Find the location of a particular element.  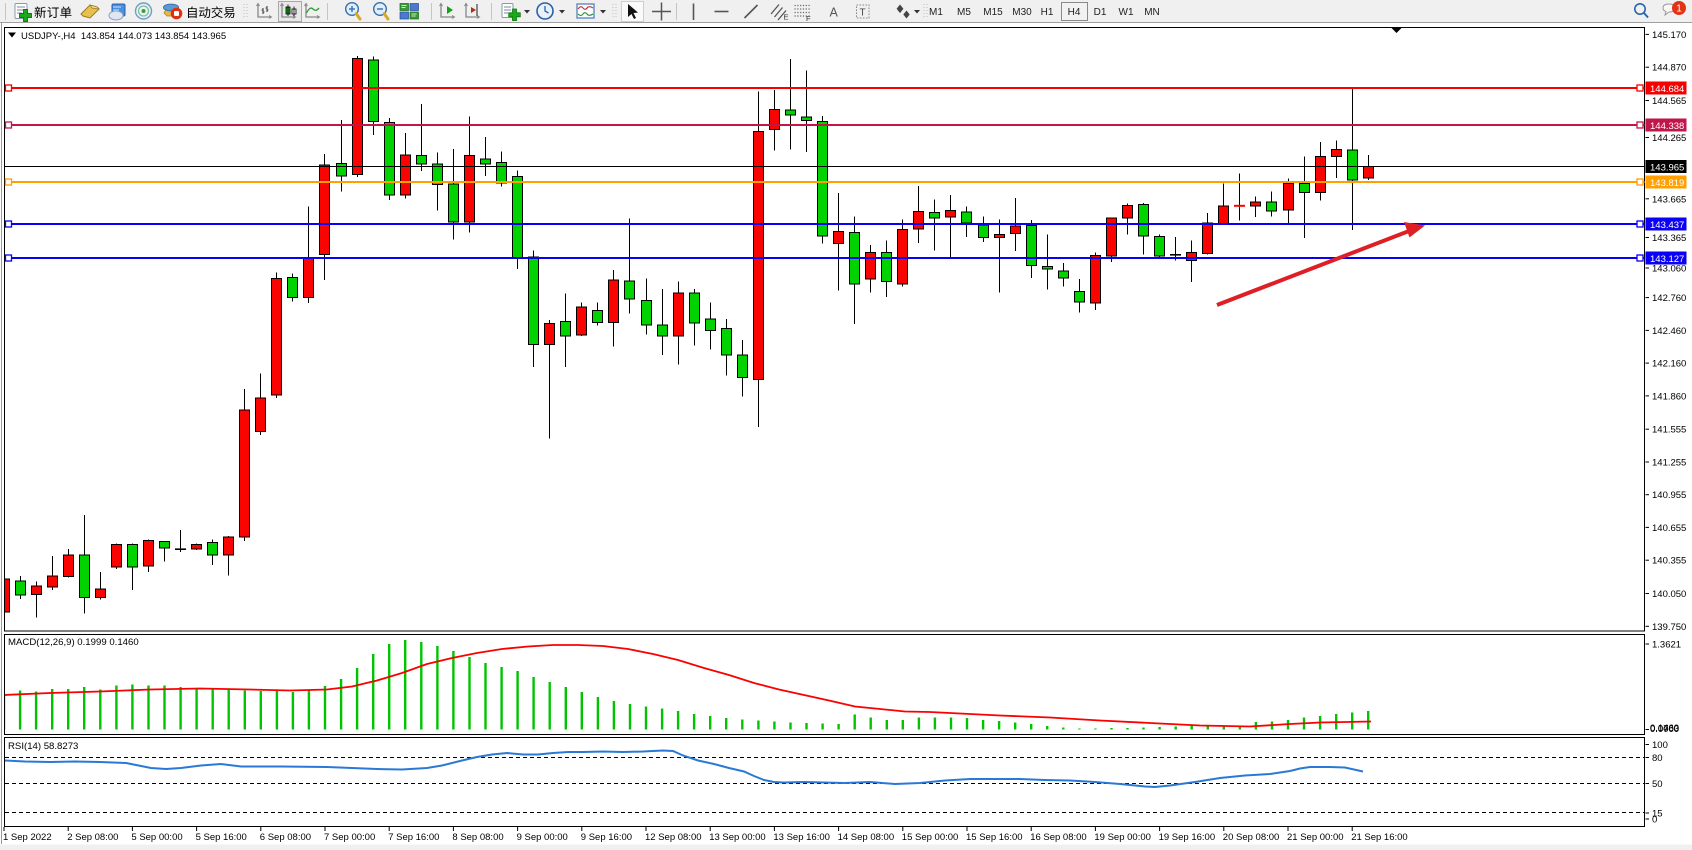

svg-text: 142.760 is located at coordinates (1669, 298).